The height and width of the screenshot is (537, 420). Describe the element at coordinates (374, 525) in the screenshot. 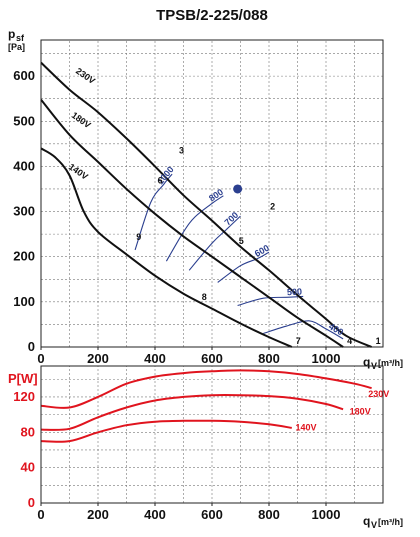

I see `power-xlabel-sub: V` at that location.